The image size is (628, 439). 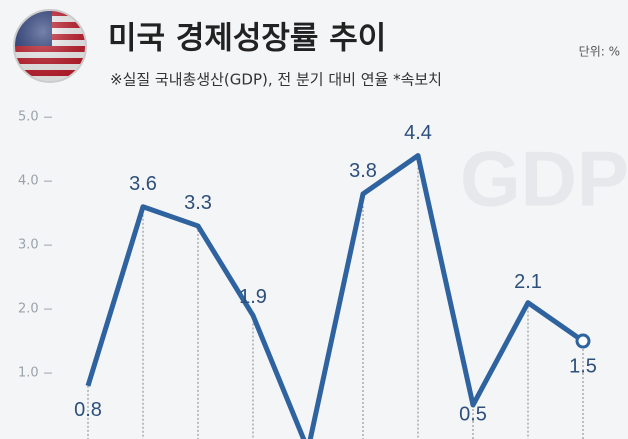 I want to click on data-label: 3.3, so click(x=198, y=203).